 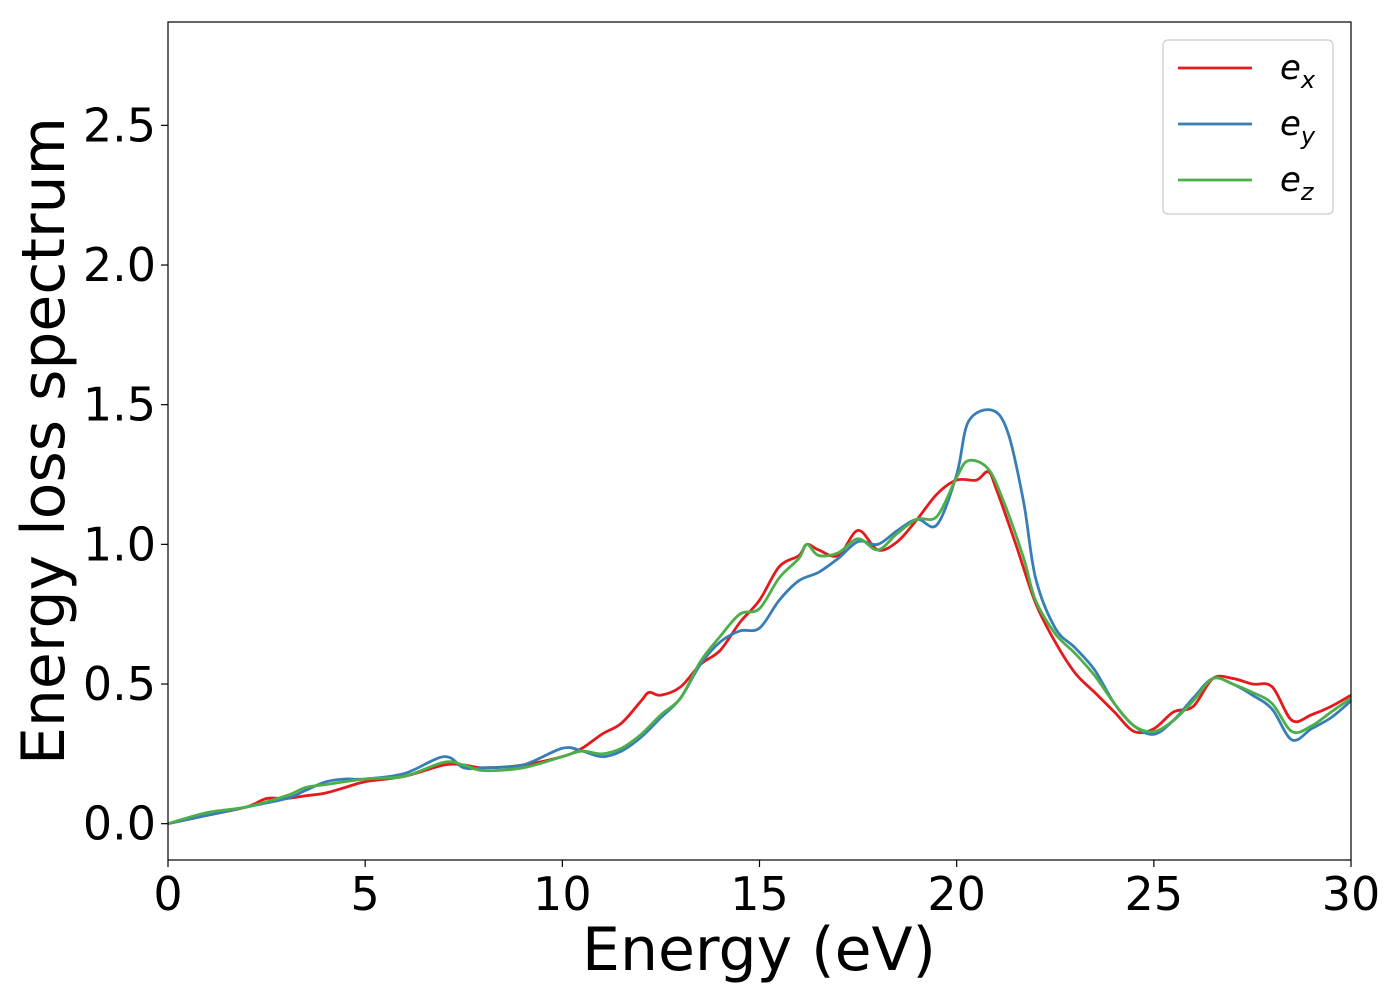 I want to click on x-tick-label: 10, so click(x=562, y=894).